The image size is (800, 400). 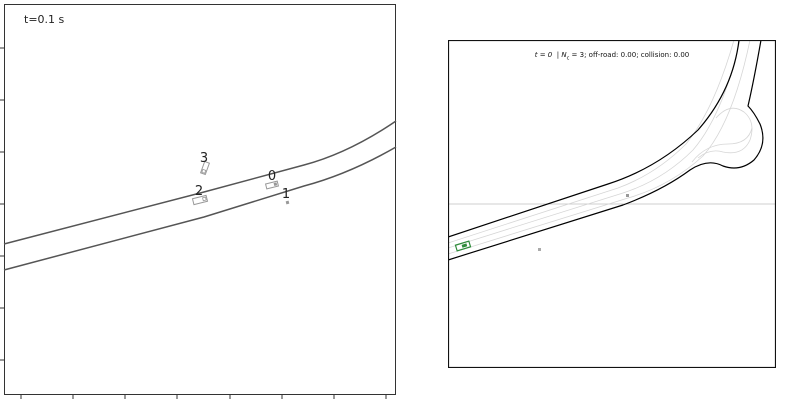 What do you see at coordinates (627, 195) in the screenshot?
I see `other-vehicle-a` at bounding box center [627, 195].